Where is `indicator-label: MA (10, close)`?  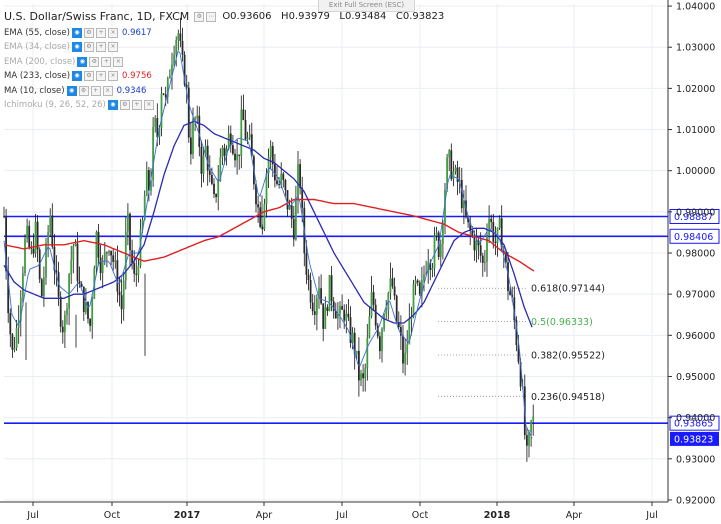 indicator-label: MA (10, close) is located at coordinates (34, 90).